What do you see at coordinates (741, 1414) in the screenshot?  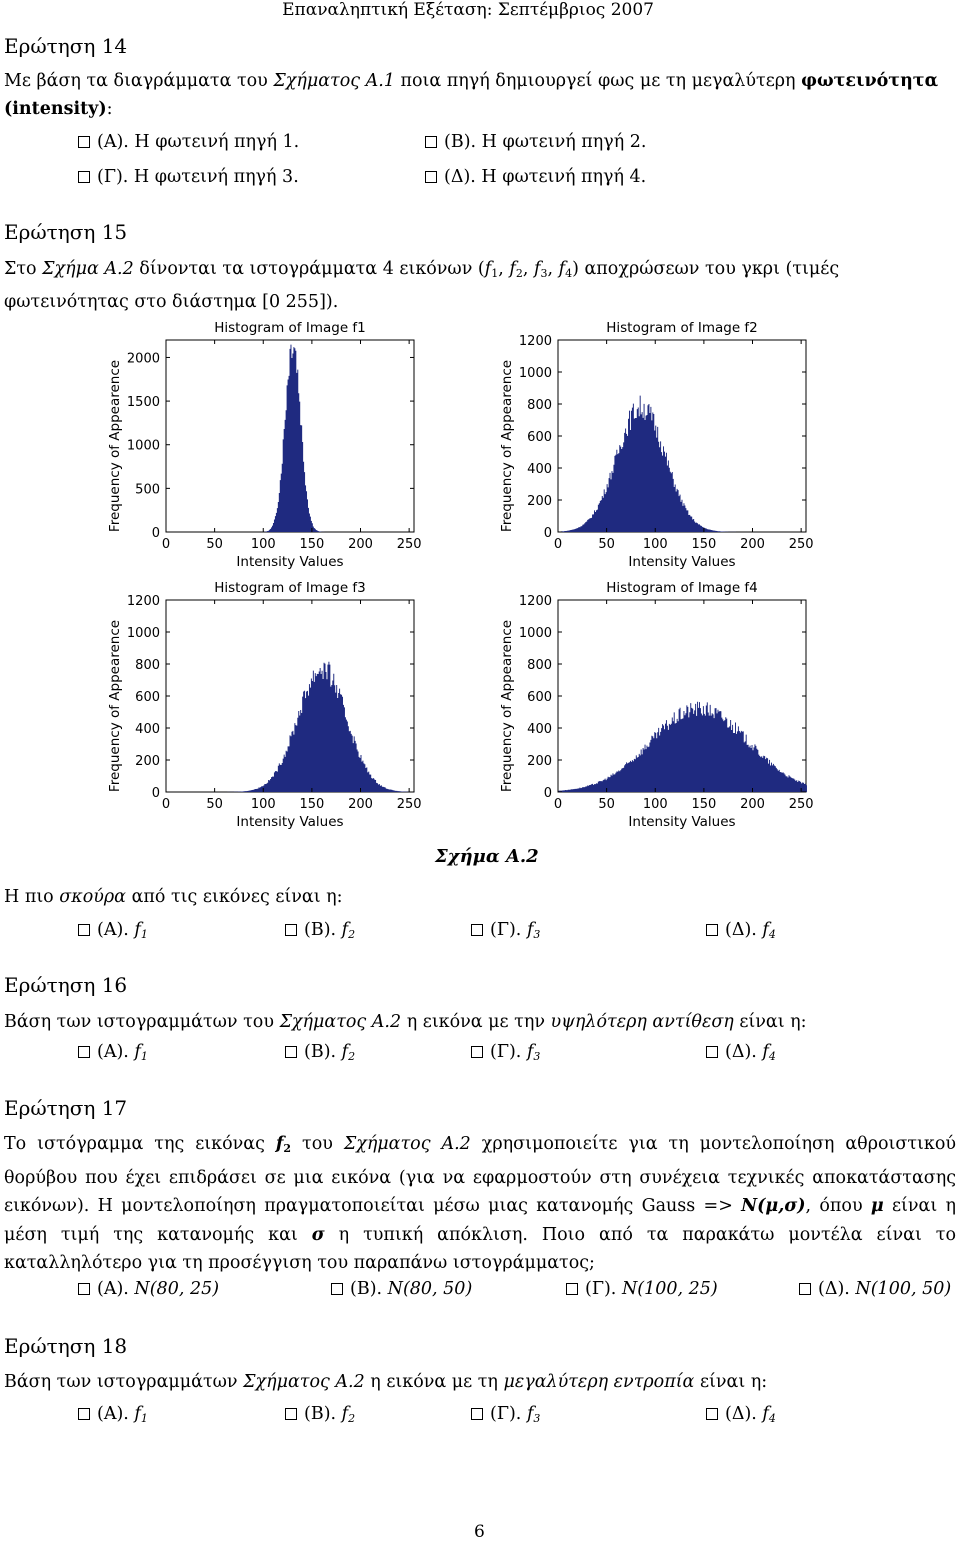 I see `q18-option-d: (Δ). f4` at bounding box center [741, 1414].